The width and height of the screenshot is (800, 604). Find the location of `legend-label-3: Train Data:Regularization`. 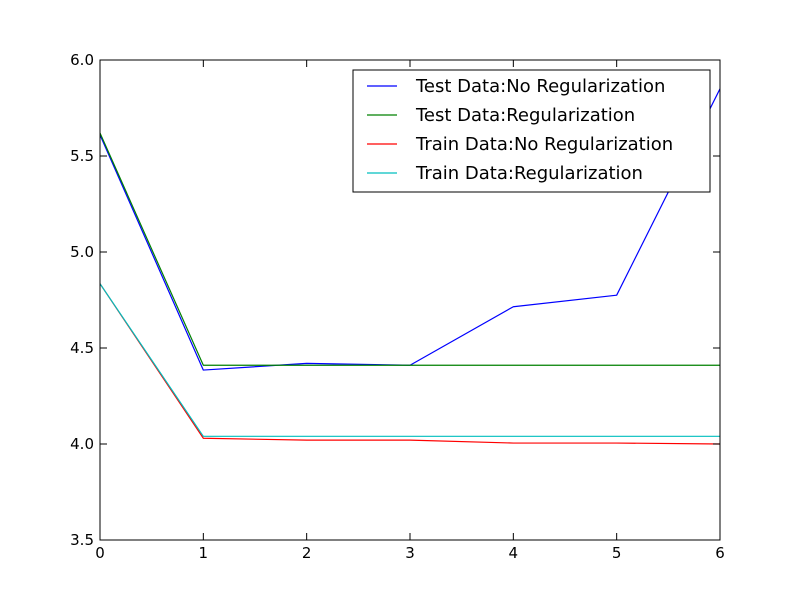

legend-label-3: Train Data:Regularization is located at coordinates (529, 173).